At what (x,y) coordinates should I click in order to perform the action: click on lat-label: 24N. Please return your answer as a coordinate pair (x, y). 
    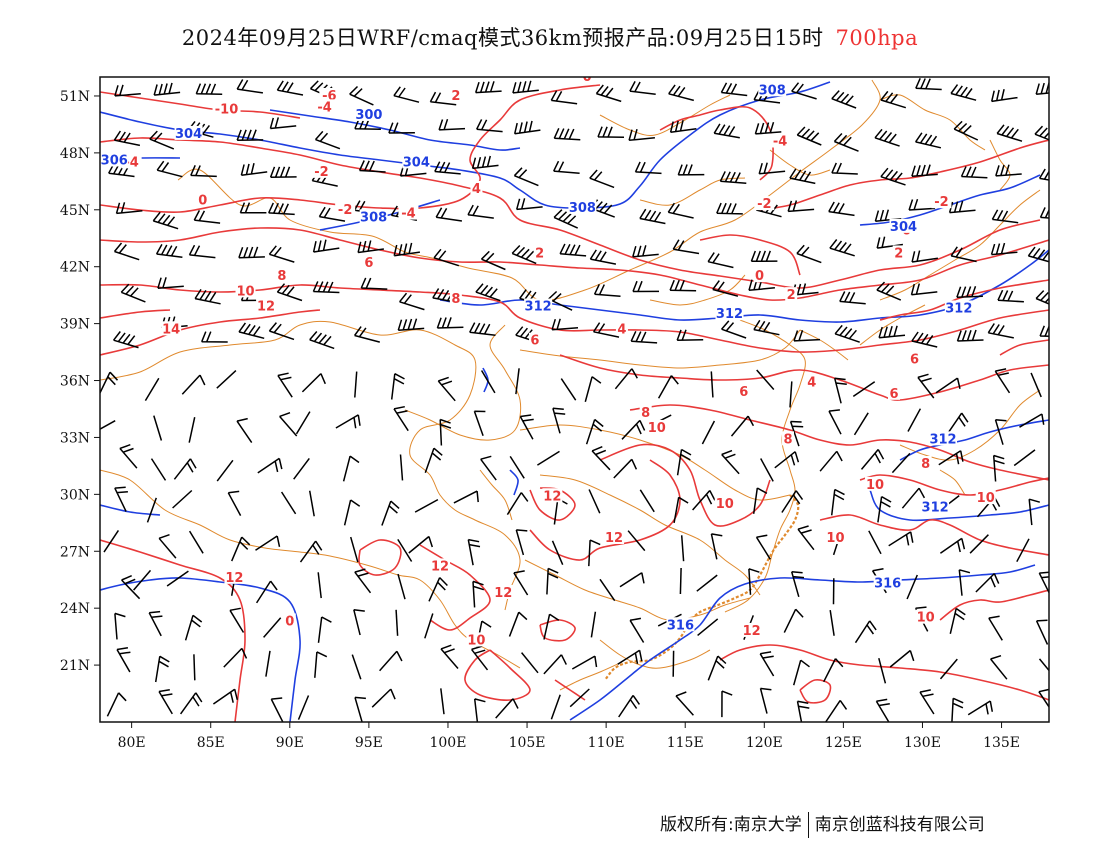
    Looking at the image, I should click on (75, 609).